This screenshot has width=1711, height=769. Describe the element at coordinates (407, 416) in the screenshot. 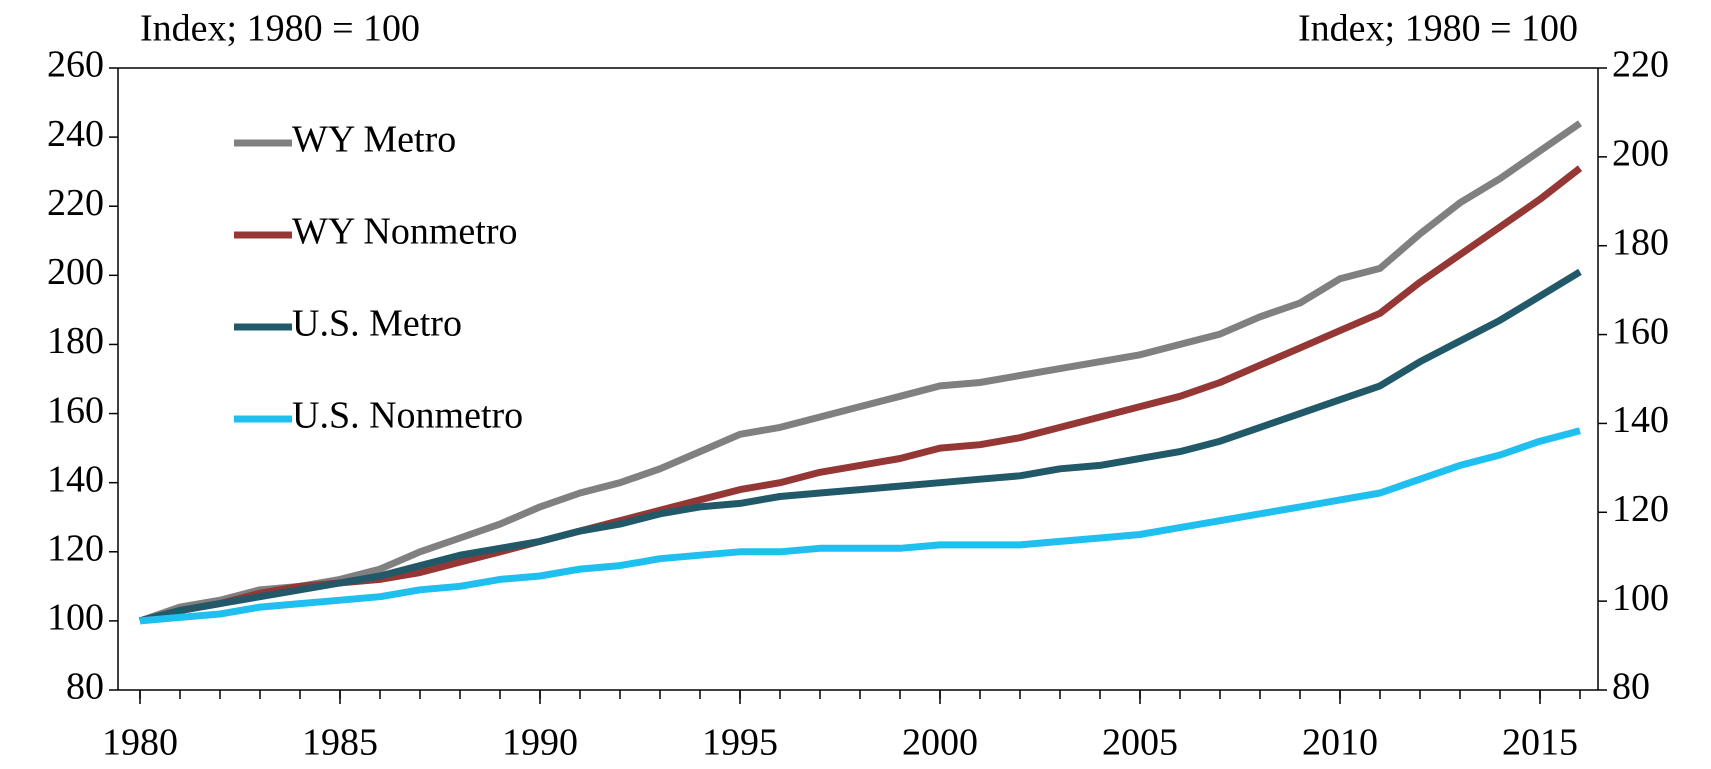

I see `legend-label: U.S. Nonmetro` at that location.